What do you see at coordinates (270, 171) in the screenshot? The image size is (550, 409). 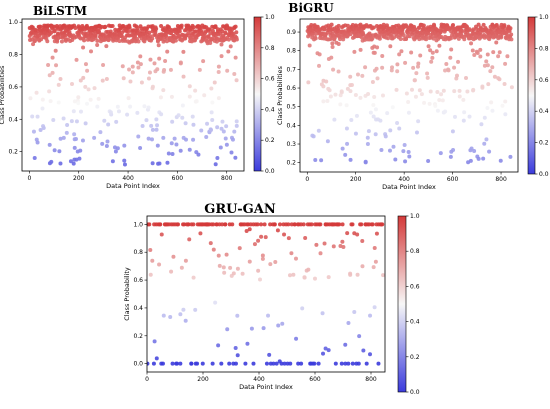 I see `colorbar-tick-label: 0.0` at bounding box center [270, 171].